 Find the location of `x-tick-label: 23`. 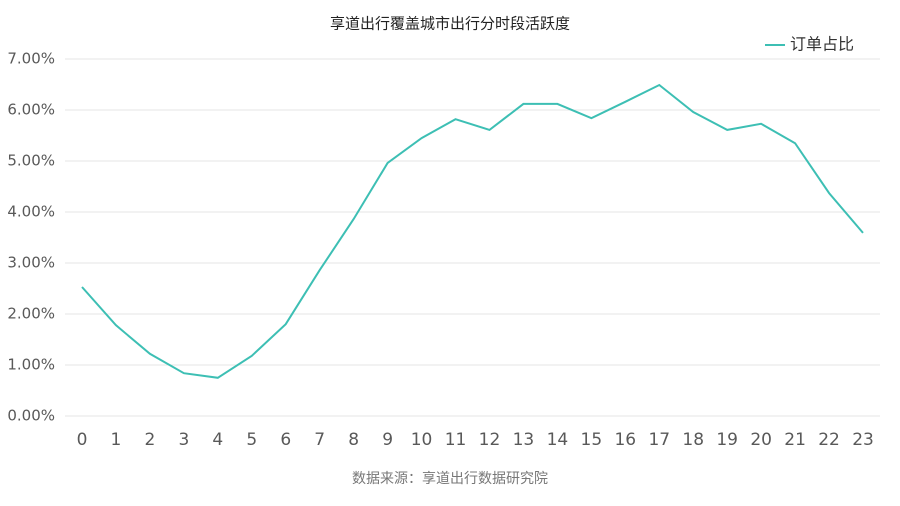

x-tick-label: 23 is located at coordinates (863, 440).